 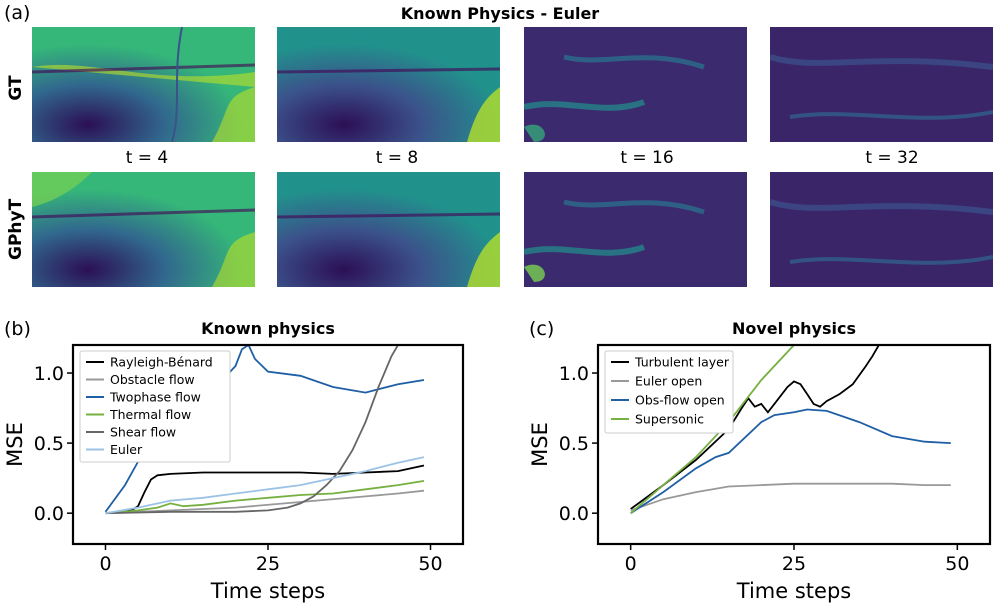 What do you see at coordinates (268, 328) in the screenshot?
I see `chart-title: Known physics` at bounding box center [268, 328].